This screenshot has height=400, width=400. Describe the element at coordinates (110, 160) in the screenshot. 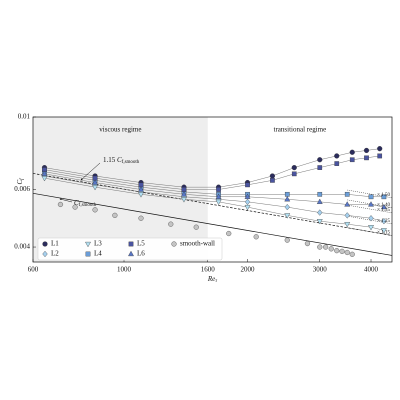

I see `label-coef: 1.15` at that location.